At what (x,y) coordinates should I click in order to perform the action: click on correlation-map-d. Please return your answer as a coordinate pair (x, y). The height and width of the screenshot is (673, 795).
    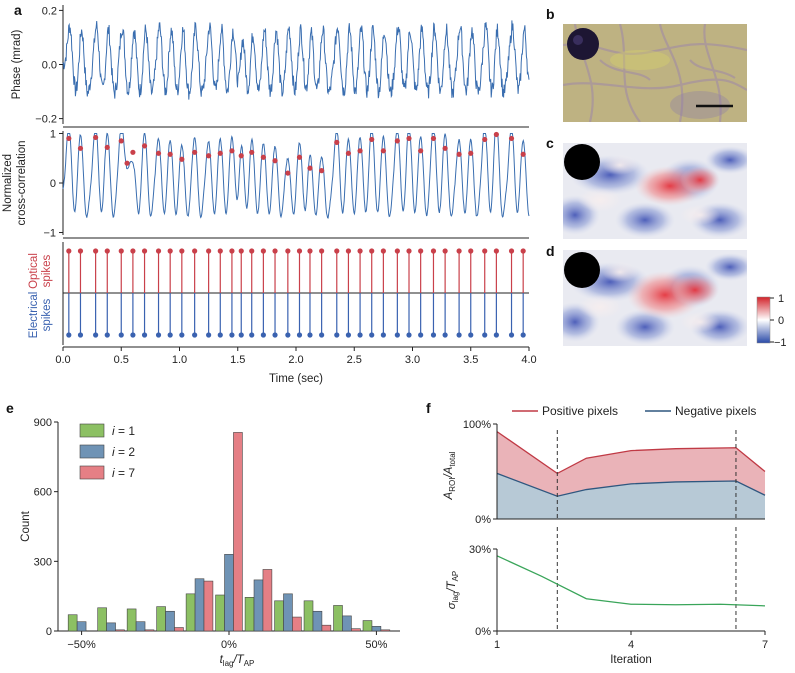
    Looking at the image, I should click on (655, 298).